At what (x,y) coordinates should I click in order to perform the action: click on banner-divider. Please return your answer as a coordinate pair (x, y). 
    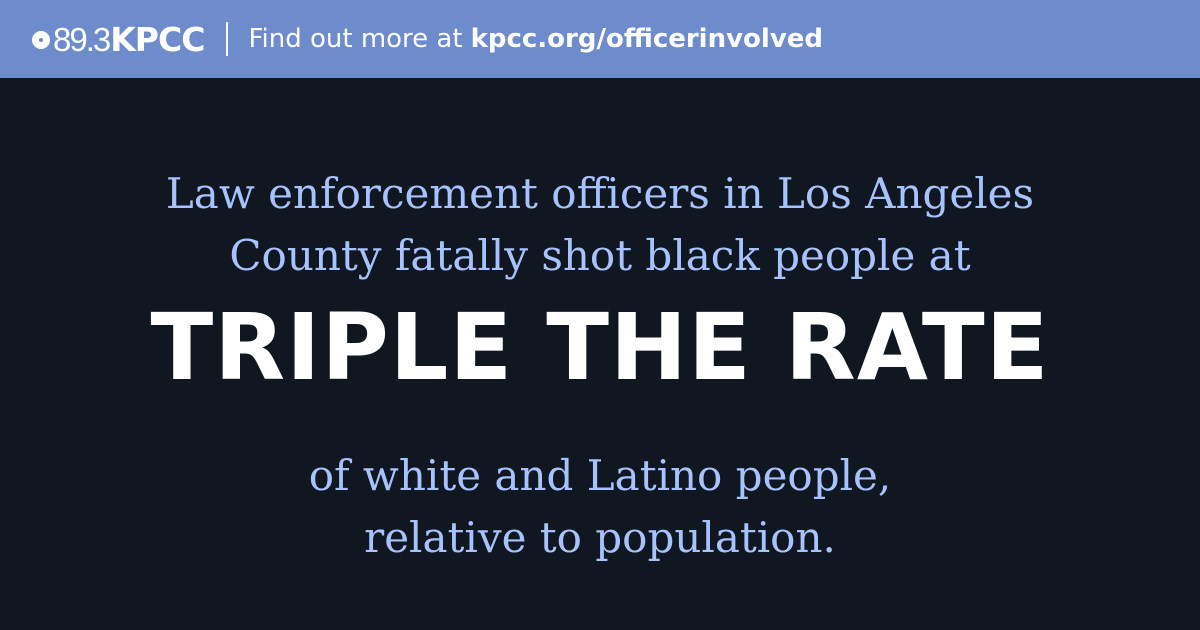
    Looking at the image, I should click on (227, 39).